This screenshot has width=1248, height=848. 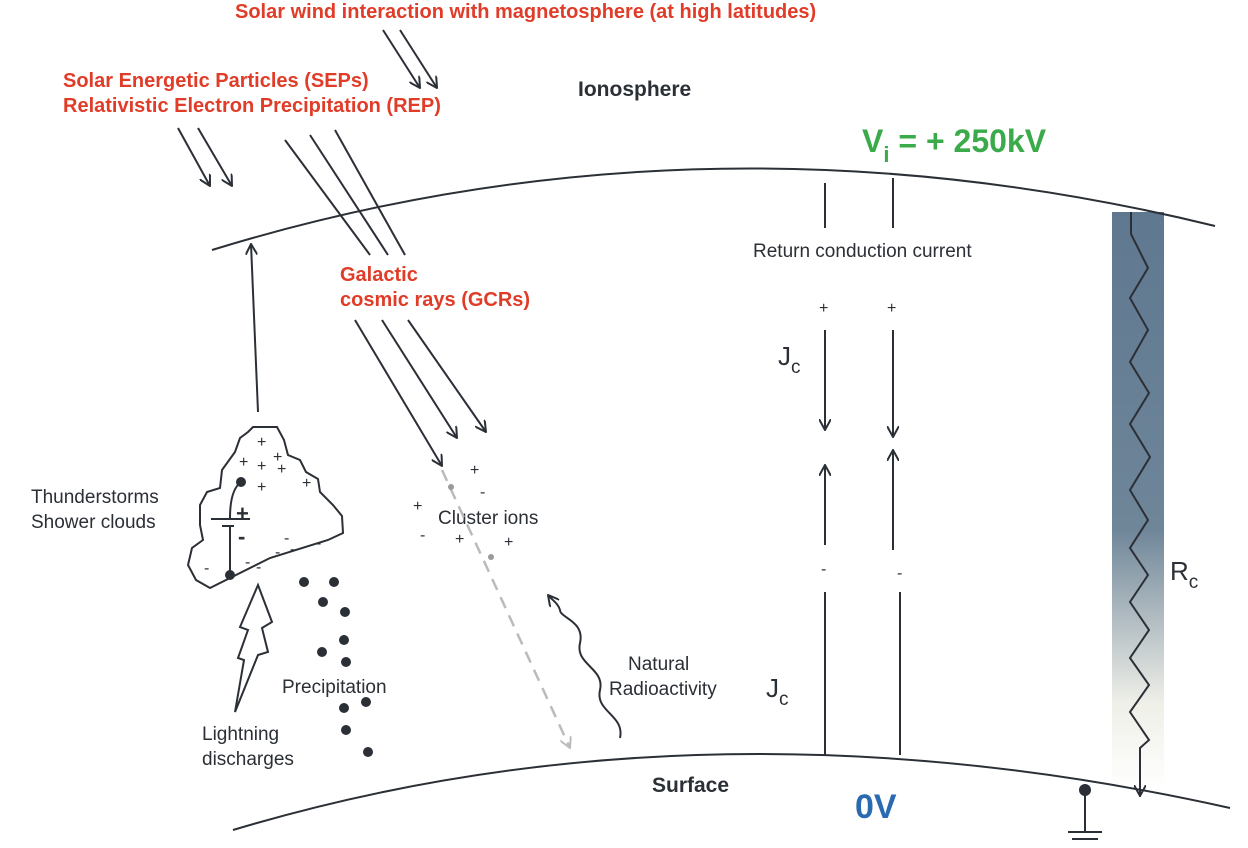 What do you see at coordinates (248, 747) in the screenshot?
I see `lightning-label: Lightning discharges` at bounding box center [248, 747].